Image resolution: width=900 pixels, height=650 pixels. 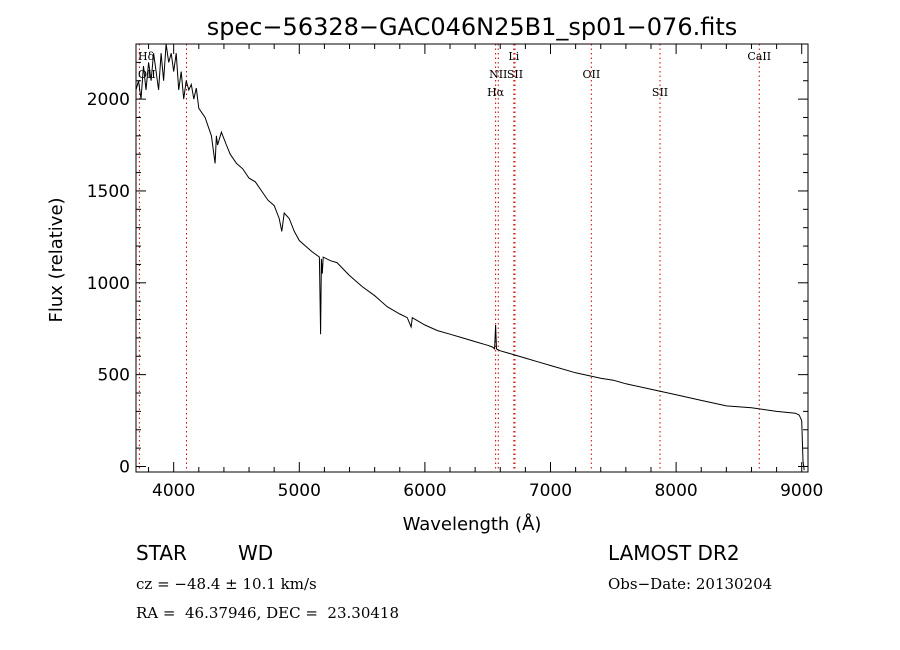 What do you see at coordinates (472, 27) in the screenshot?
I see `chart-title: spec−56328−GAC046N25B1_sp01−076.fits` at bounding box center [472, 27].